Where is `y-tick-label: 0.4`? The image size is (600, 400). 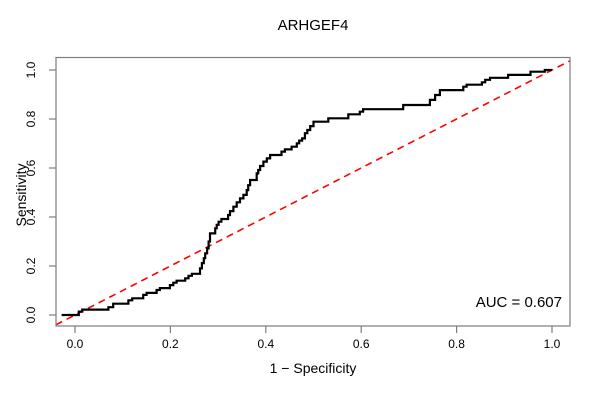 y-tick-label: 0.4 is located at coordinates (31, 216).